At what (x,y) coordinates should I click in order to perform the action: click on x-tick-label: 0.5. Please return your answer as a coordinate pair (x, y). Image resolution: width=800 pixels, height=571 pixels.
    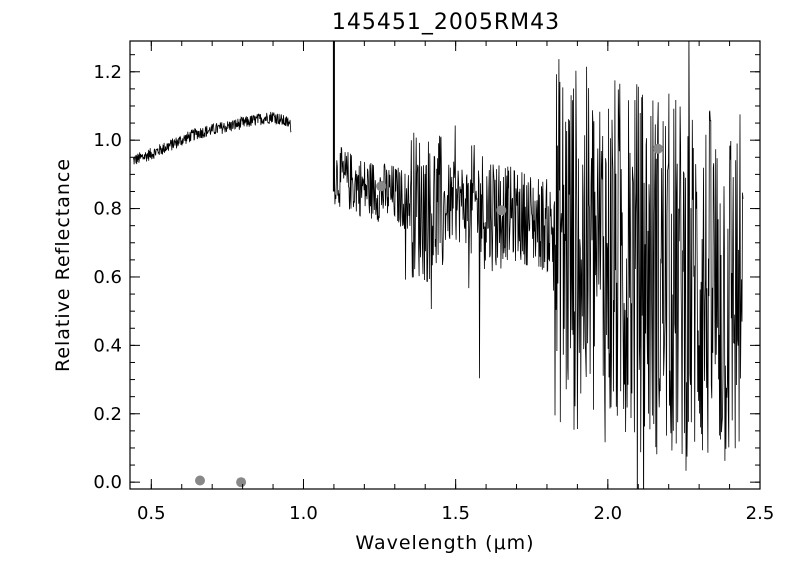
    Looking at the image, I should click on (151, 513).